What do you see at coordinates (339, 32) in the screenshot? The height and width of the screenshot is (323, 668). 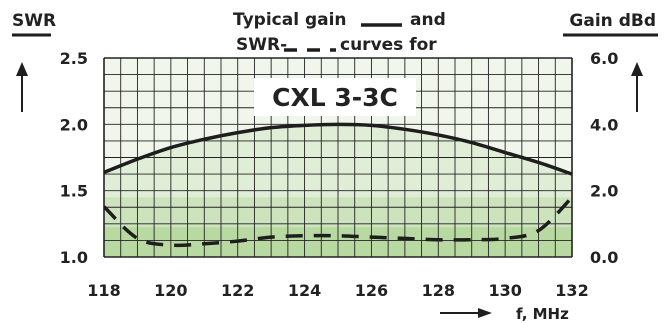 I see `chart-title: Typical gain and SWR- curves for` at bounding box center [339, 32].